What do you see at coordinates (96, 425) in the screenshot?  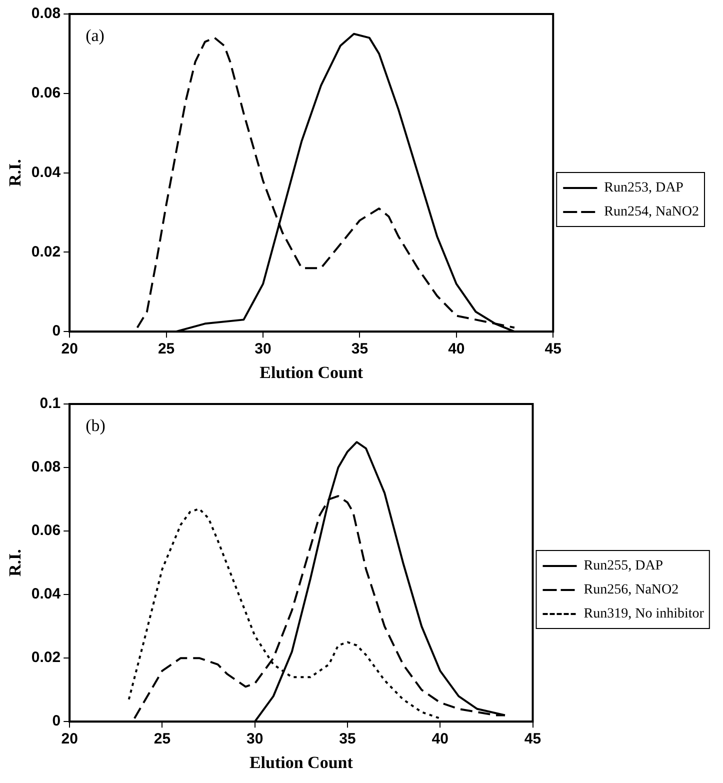 I see `annotation: (b)` at bounding box center [96, 425].